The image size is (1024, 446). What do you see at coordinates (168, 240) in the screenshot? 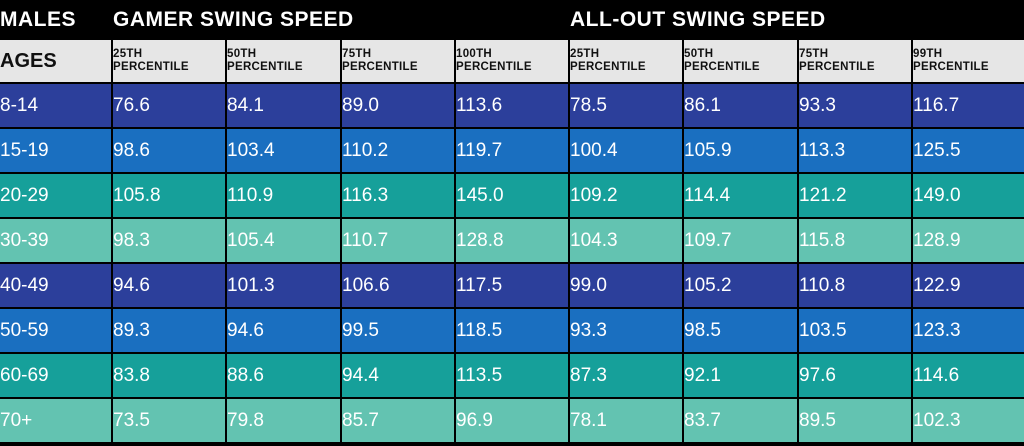
I see `speed-value-cell: 98.3` at bounding box center [168, 240].